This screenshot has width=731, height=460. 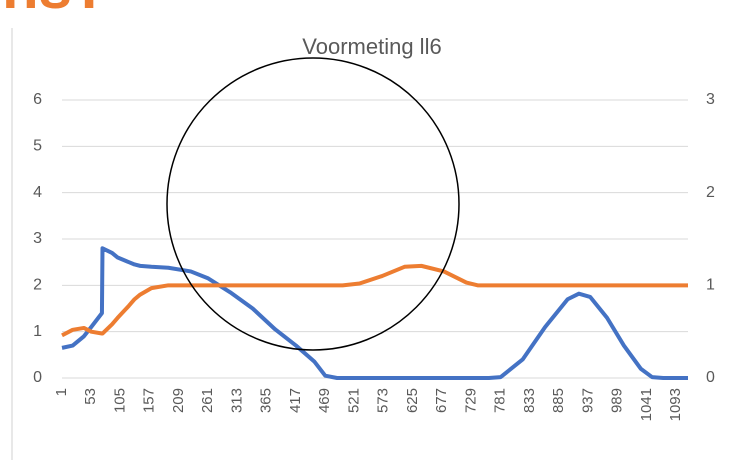 What do you see at coordinates (37, 192) in the screenshot?
I see `y-tick-label: 4` at bounding box center [37, 192].